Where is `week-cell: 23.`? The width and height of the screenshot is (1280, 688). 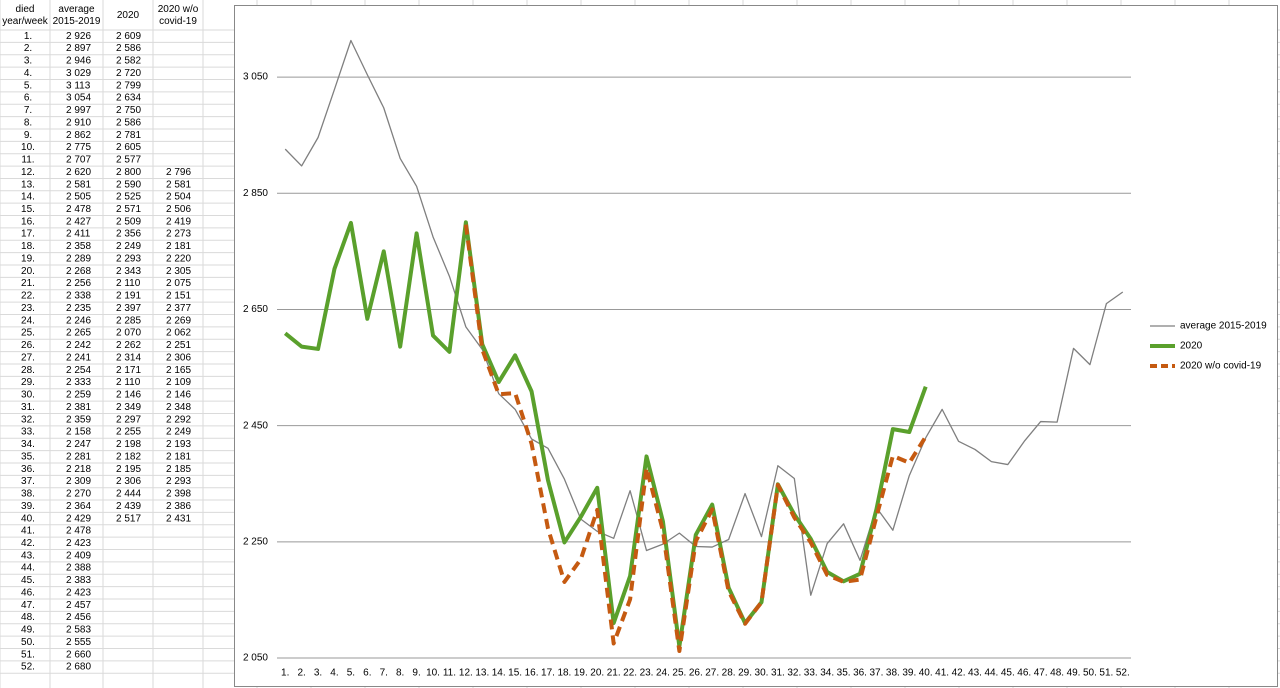
week-cell: 23. is located at coordinates (28, 308).